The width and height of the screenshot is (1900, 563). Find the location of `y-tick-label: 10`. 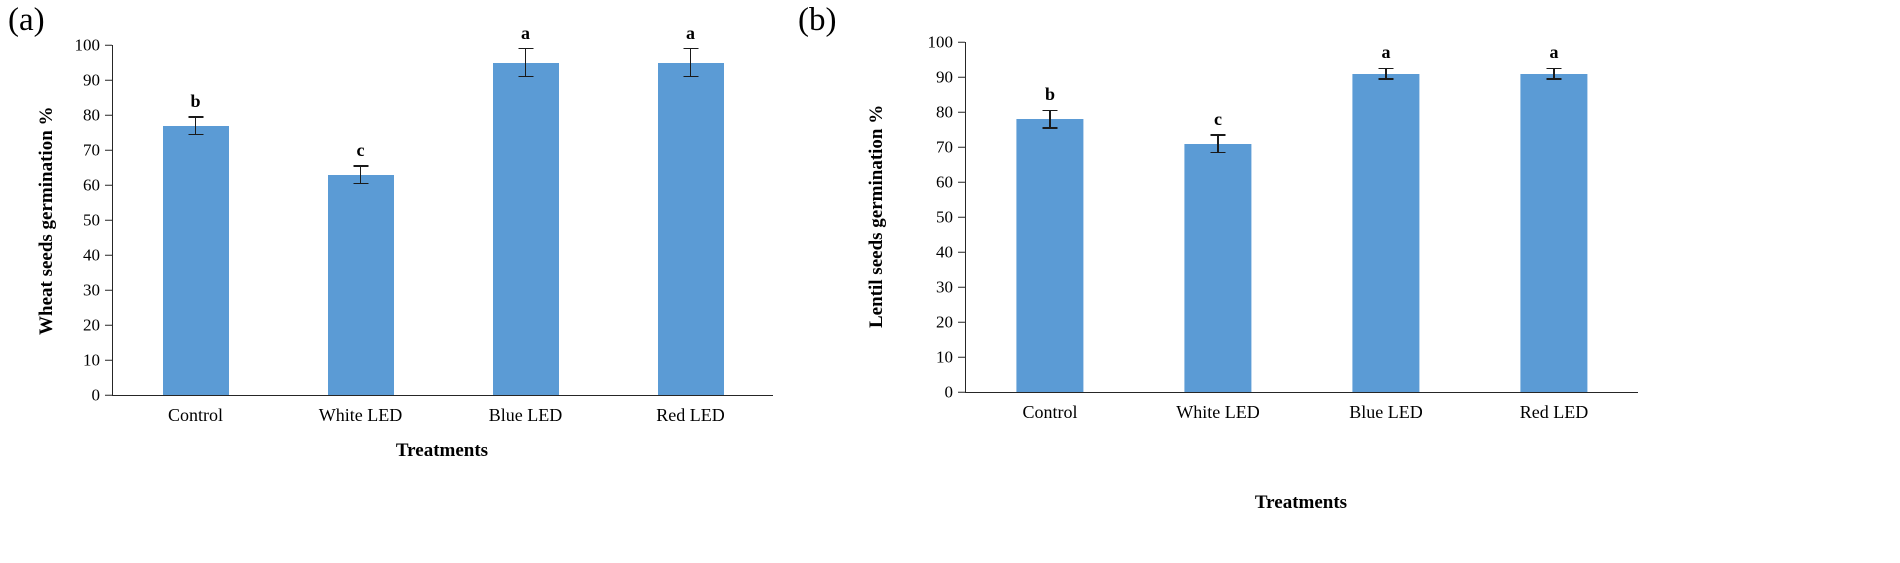

y-tick-label: 10 is located at coordinates (944, 357).